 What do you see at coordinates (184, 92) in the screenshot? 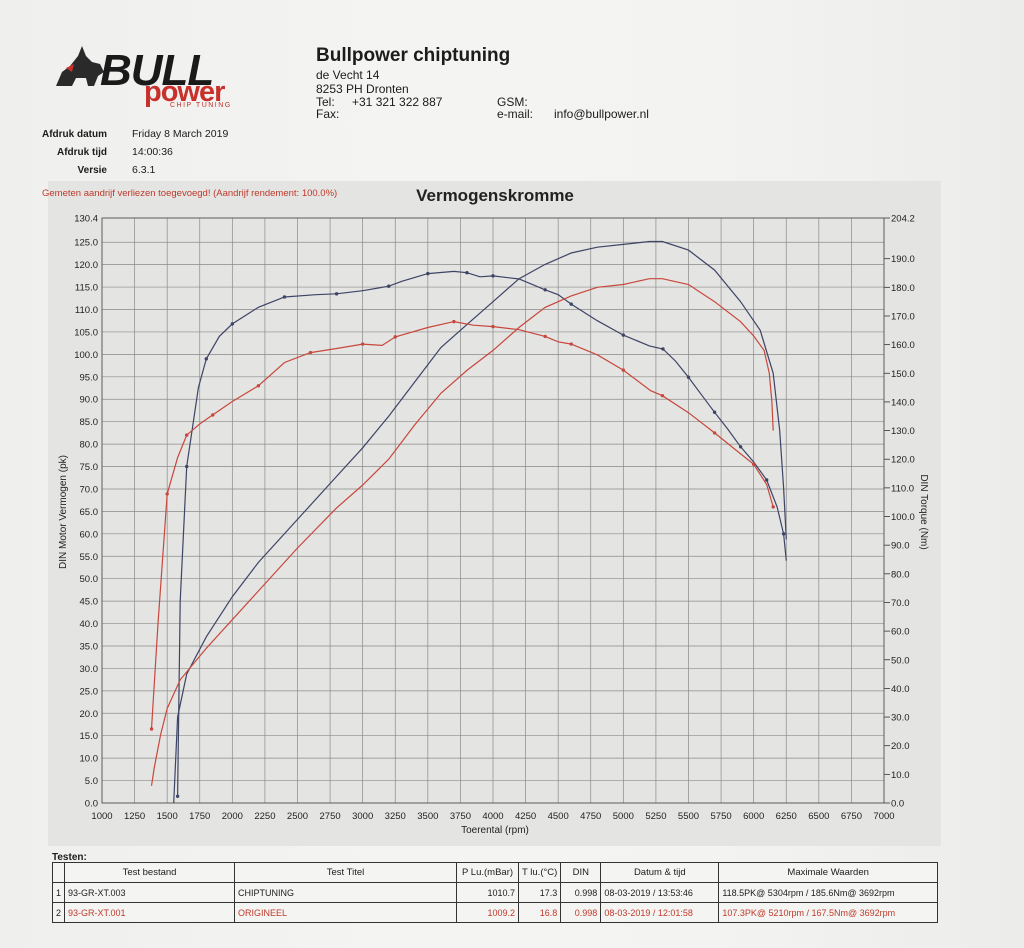
I see `logo-text-power: power` at bounding box center [184, 92].